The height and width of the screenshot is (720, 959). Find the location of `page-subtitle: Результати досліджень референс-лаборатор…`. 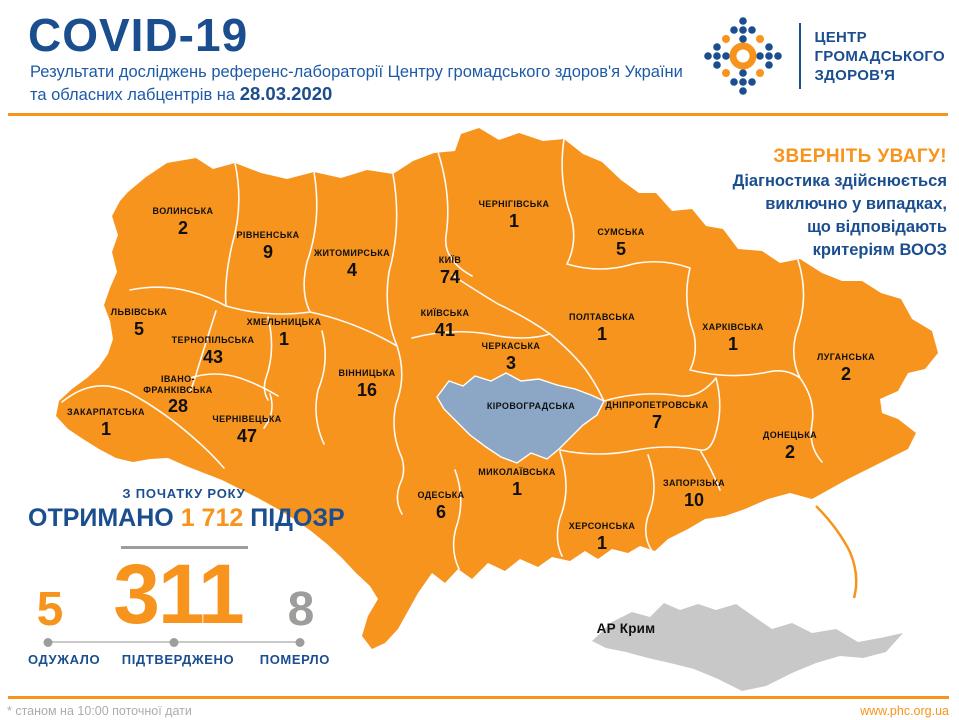

page-subtitle: Результати досліджень референс-лаборатор… is located at coordinates (360, 83).